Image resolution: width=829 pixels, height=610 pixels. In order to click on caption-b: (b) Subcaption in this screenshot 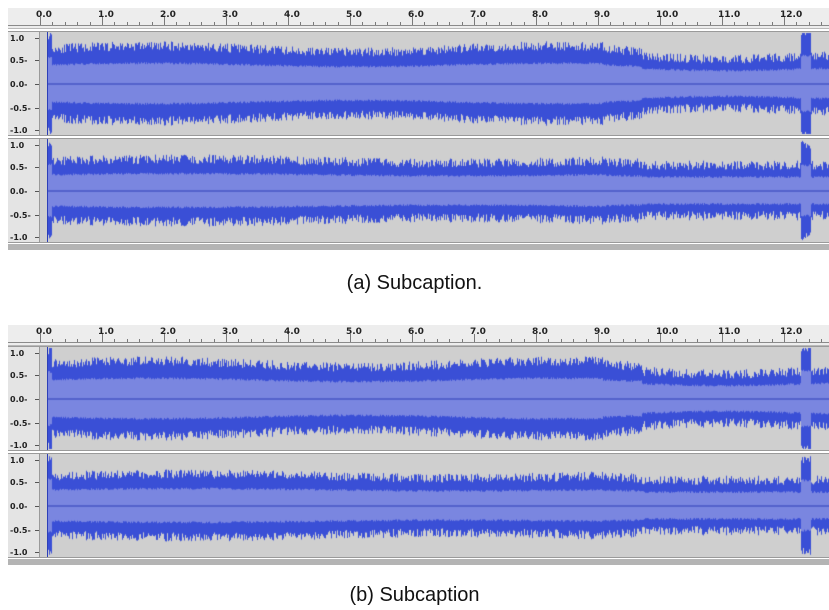, I will do `click(414, 595)`.